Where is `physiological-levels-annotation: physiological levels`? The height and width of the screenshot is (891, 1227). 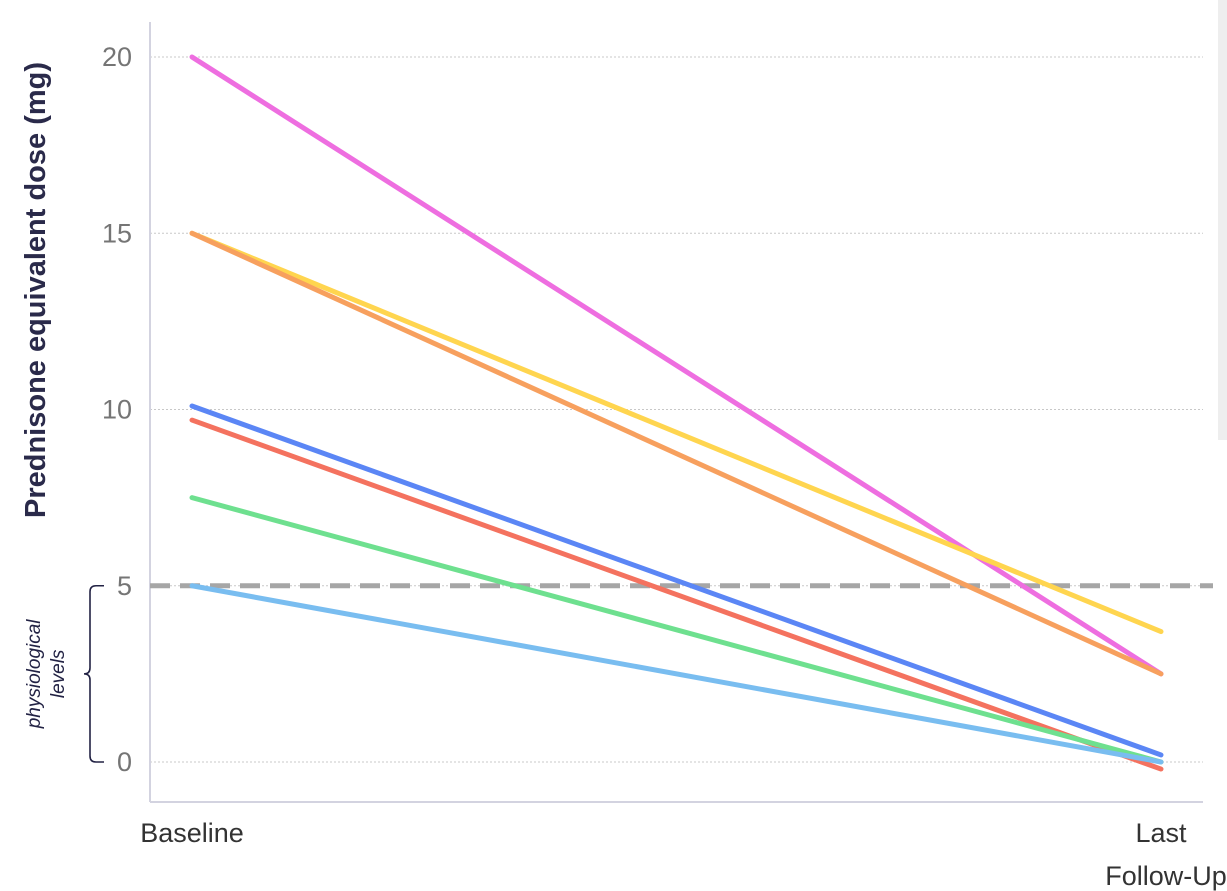
physiological-levels-annotation: physiological levels is located at coordinates (64, 673).